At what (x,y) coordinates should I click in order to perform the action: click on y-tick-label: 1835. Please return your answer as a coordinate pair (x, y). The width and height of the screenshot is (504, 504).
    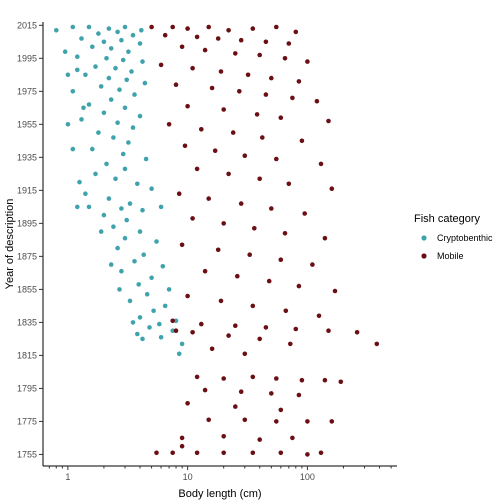
    Looking at the image, I should click on (27, 322).